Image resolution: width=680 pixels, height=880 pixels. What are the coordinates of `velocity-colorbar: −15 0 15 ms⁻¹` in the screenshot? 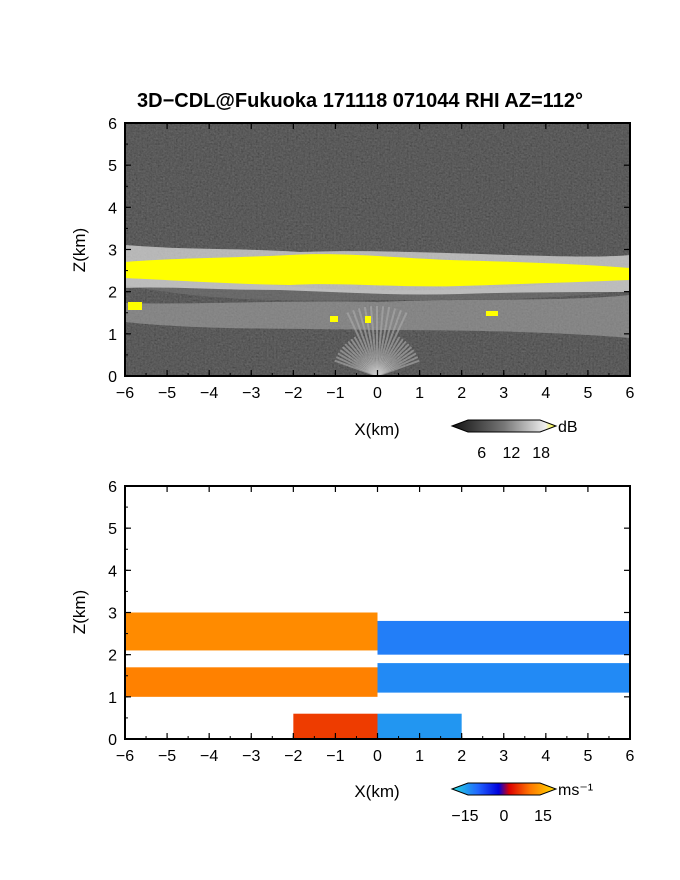 It's located at (521, 803).